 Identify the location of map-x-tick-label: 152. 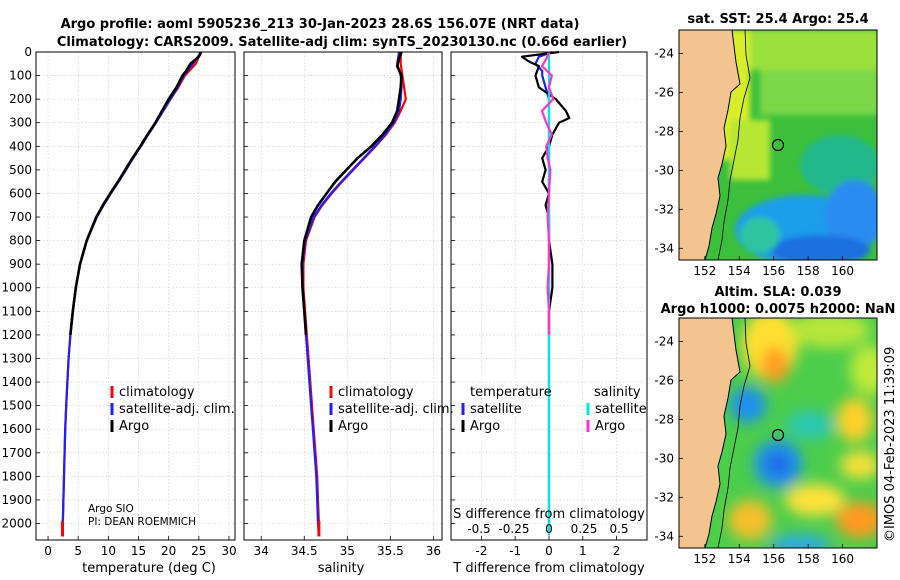
(704, 559).